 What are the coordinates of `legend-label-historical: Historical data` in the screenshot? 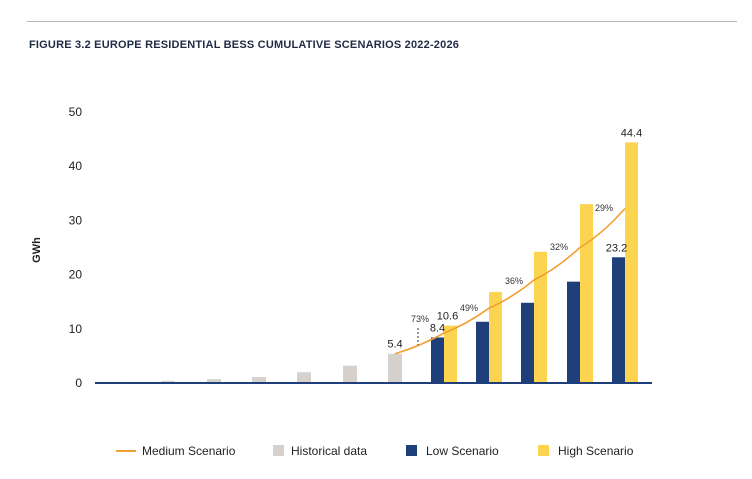 It's located at (329, 451).